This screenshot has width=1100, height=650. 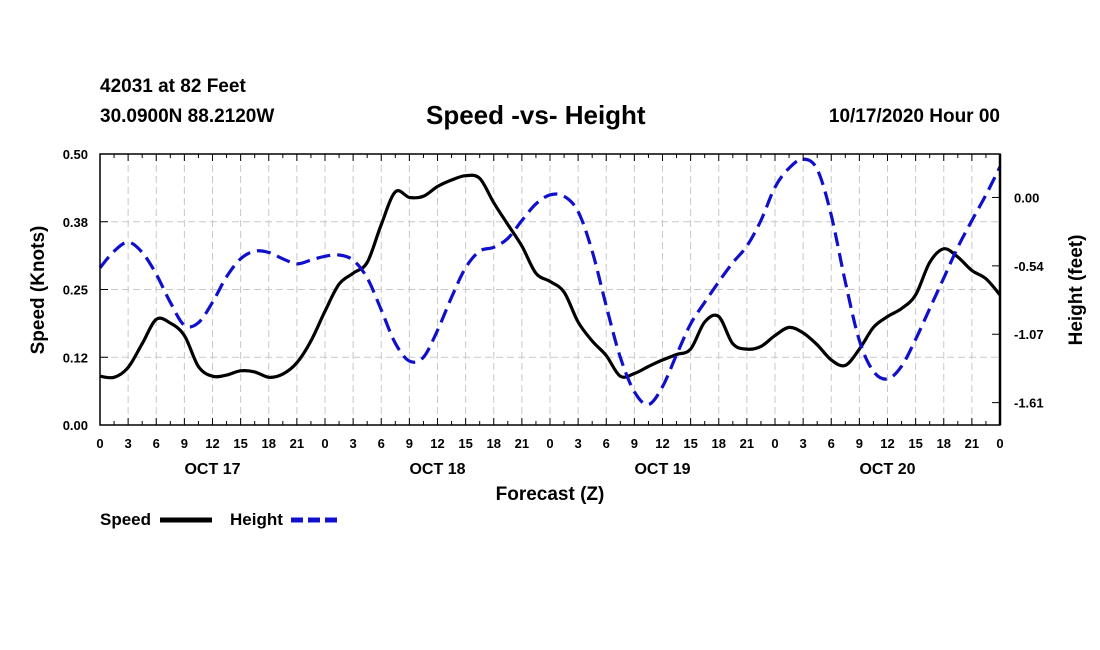 I want to click on y-right-tick-label: -1.61, so click(x=1029, y=403).